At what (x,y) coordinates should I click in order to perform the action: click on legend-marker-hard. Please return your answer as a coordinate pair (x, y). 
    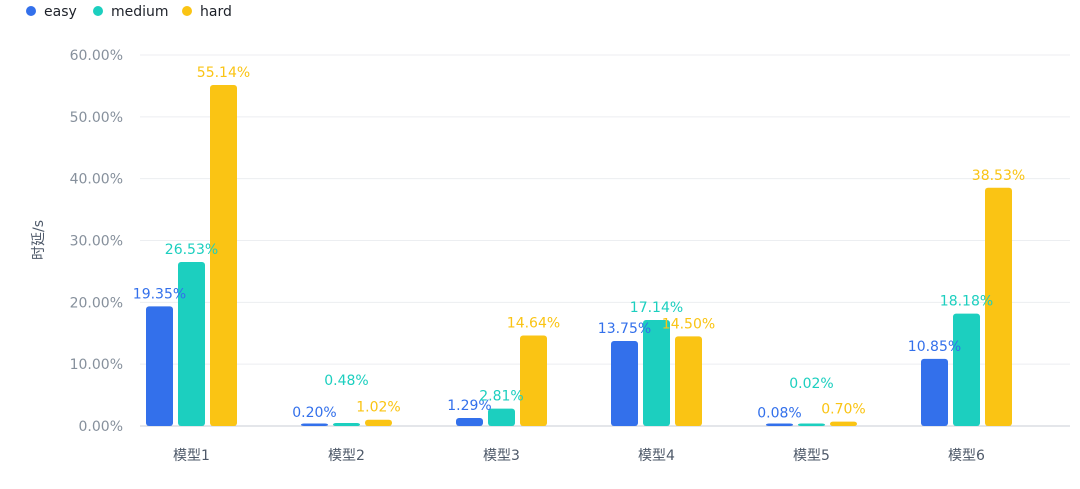
    Looking at the image, I should click on (187, 11).